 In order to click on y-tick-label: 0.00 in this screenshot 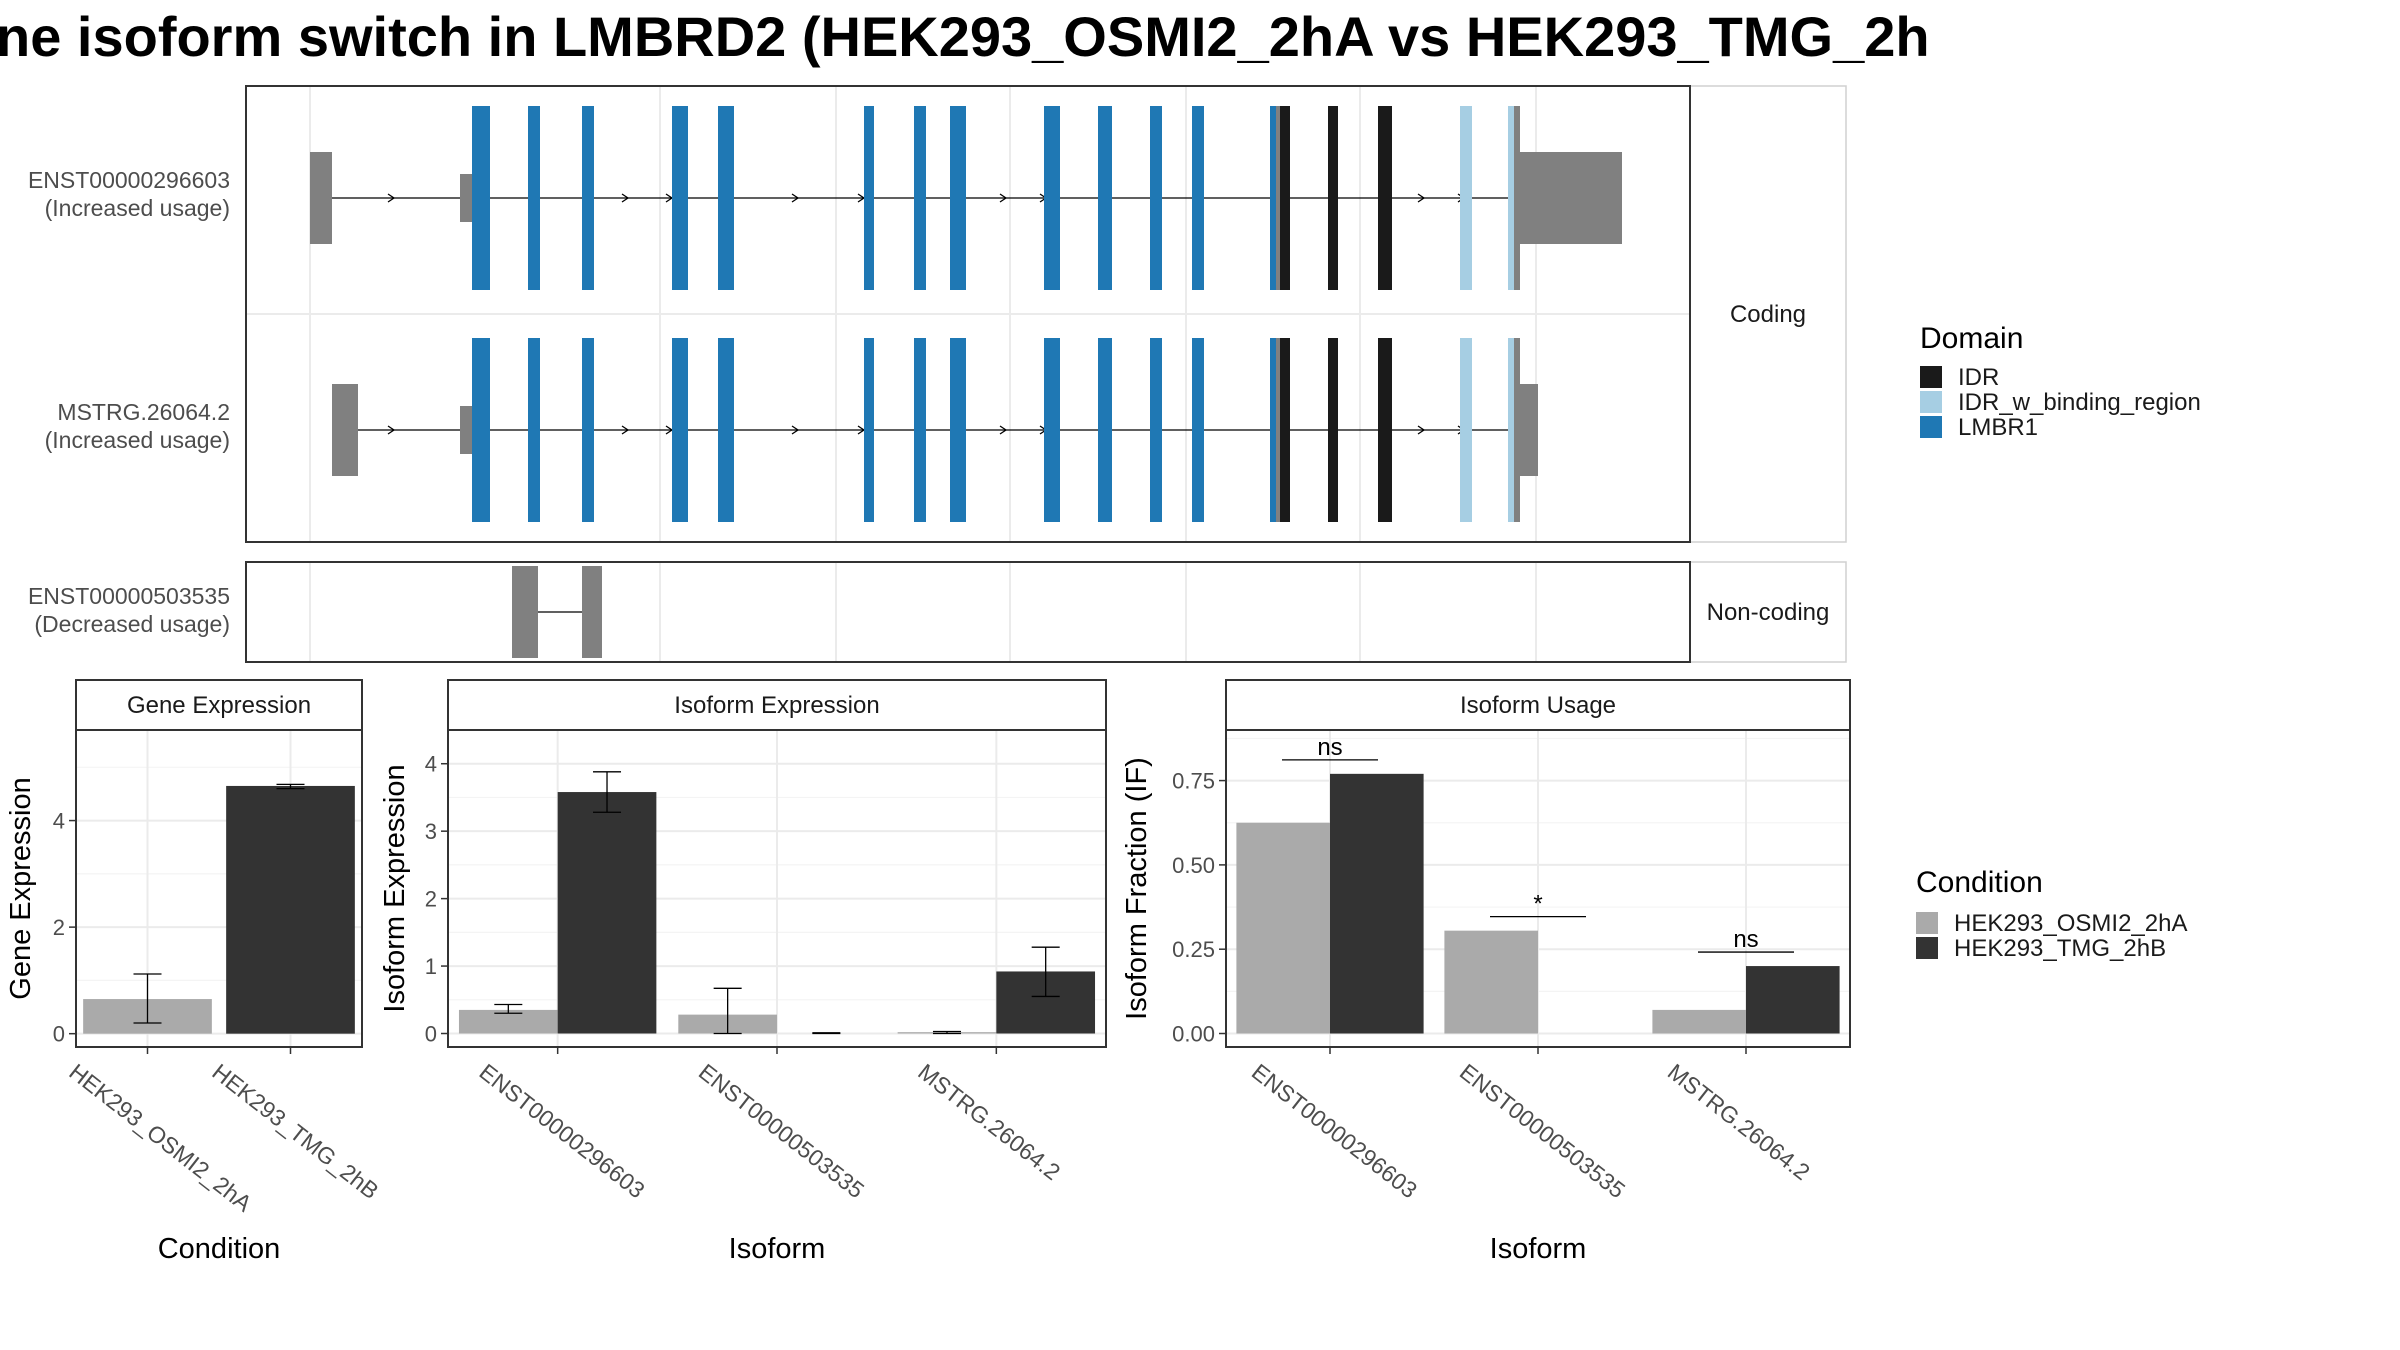, I will do `click(1193, 1034)`.